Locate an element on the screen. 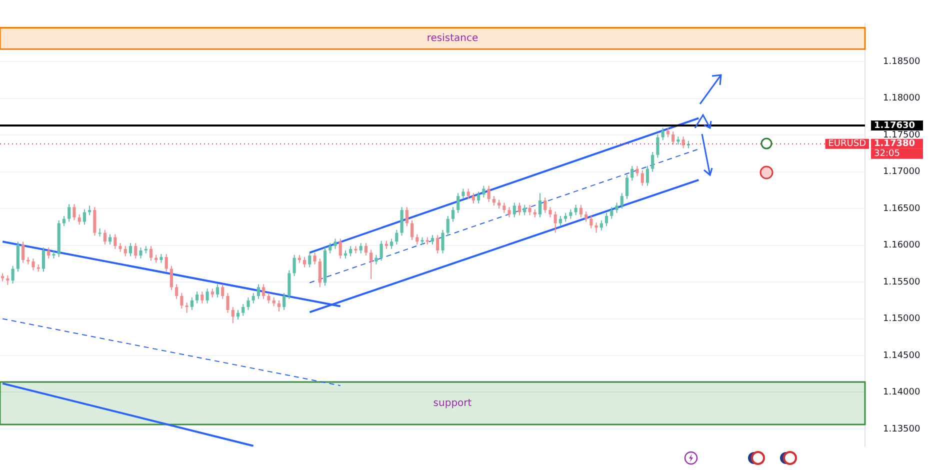 This screenshot has width=947, height=470. y-tick-label: 1.17500 is located at coordinates (901, 135).